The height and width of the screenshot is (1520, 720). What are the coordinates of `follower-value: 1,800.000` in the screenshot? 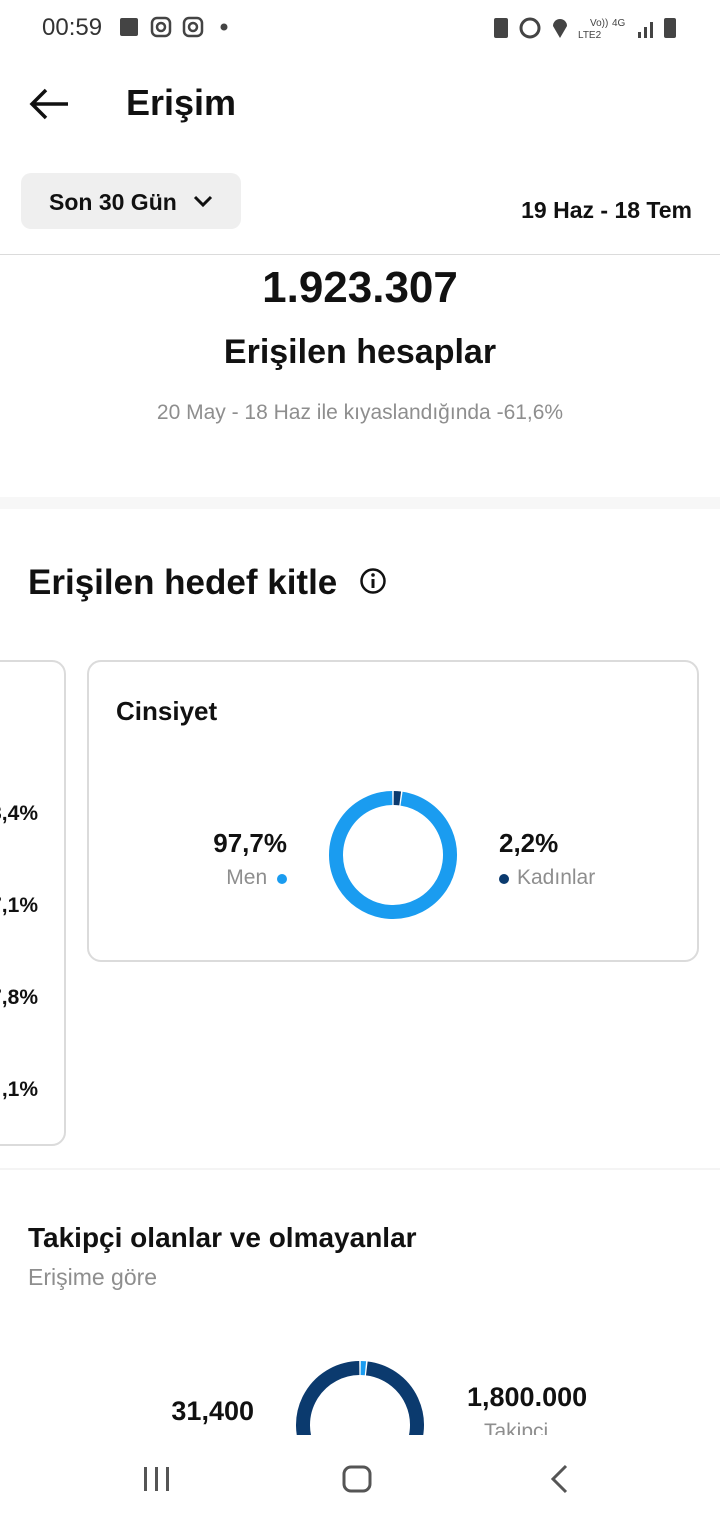 It's located at (527, 1397).